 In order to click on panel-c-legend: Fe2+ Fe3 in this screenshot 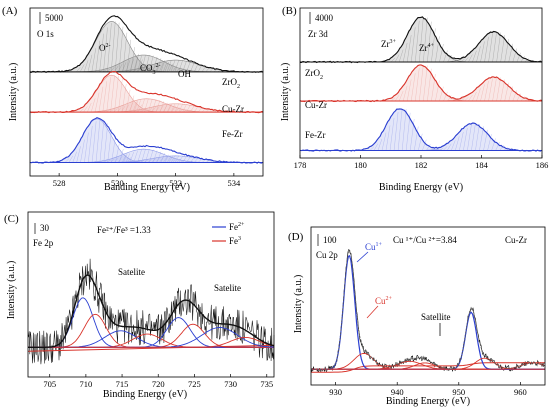, I will do `click(228, 234)`.